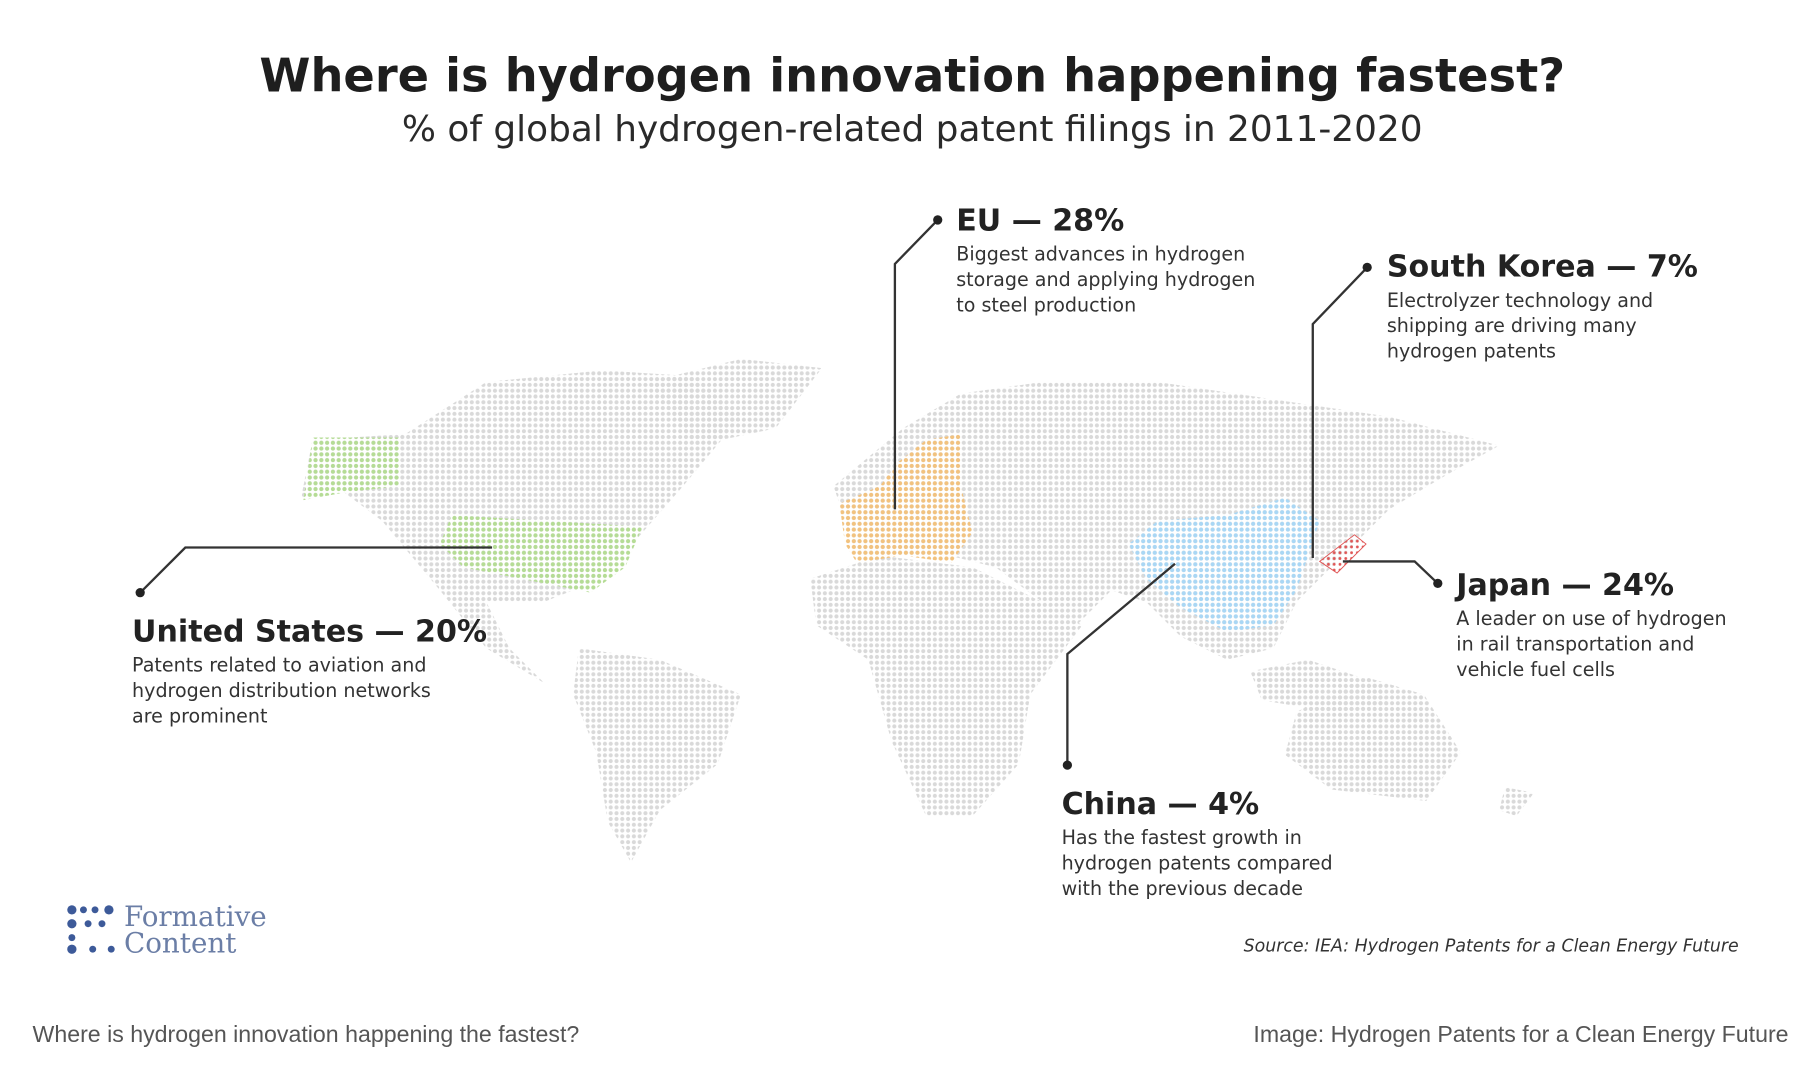 The height and width of the screenshot is (1080, 1806). What do you see at coordinates (1105, 279) in the screenshot?
I see `region-description: storage and applying hydrogen` at bounding box center [1105, 279].